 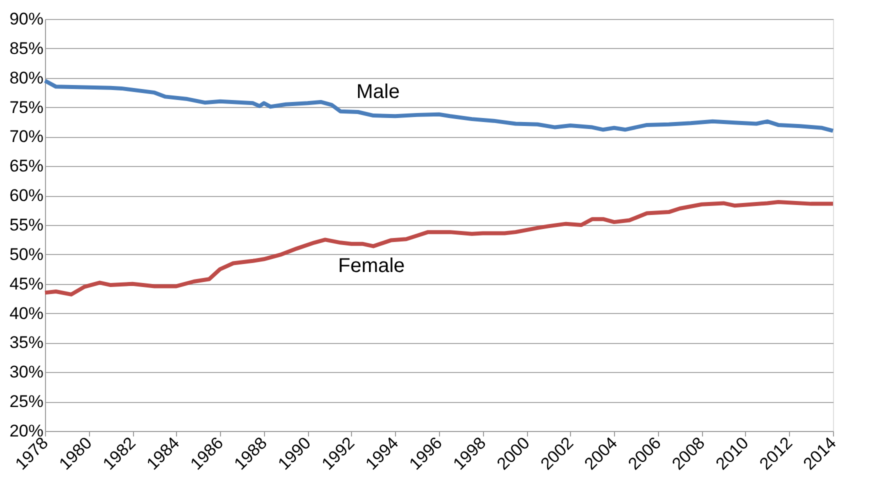 I want to click on y-tick-label: 75%, so click(x=26, y=107).